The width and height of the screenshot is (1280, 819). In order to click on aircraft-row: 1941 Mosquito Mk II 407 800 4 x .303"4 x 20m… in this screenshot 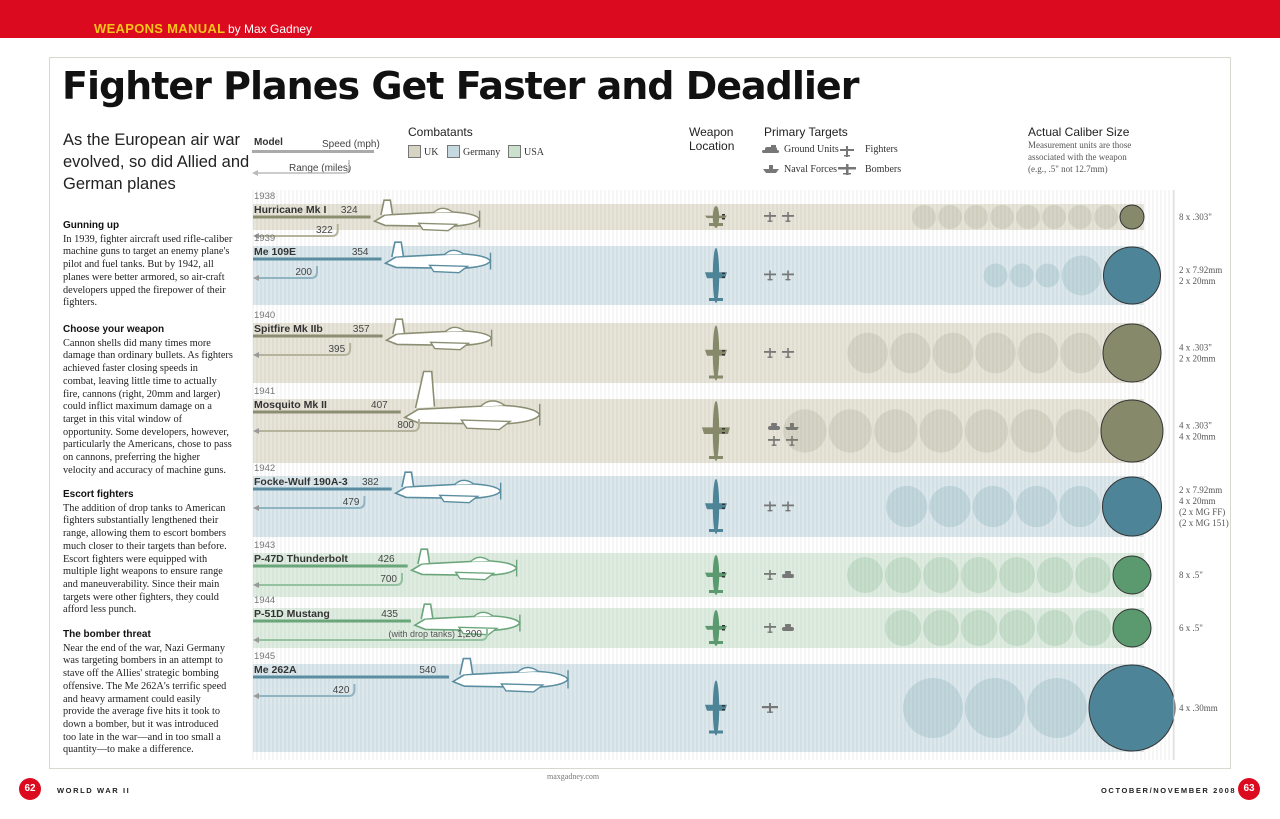, I will do `click(734, 416)`.